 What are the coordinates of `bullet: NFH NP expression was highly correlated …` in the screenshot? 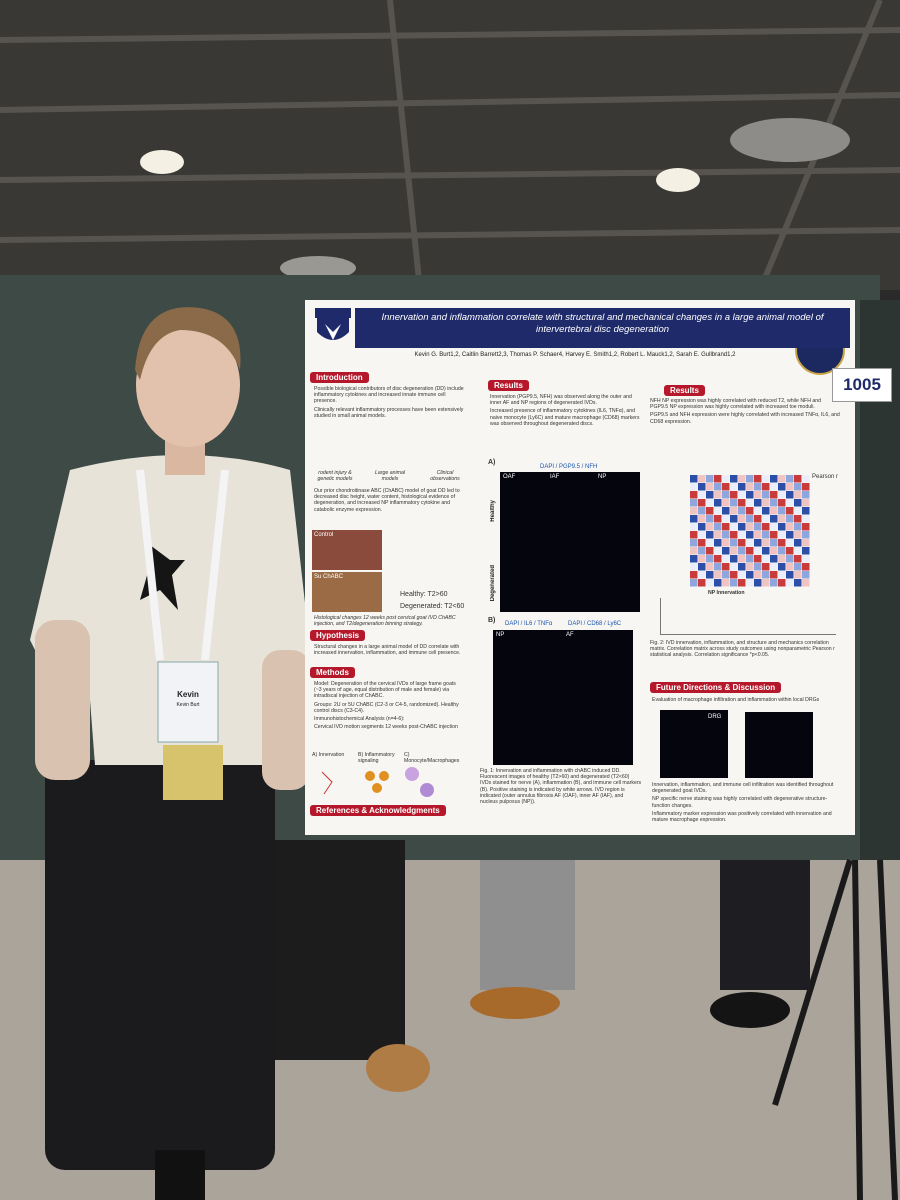 It's located at (736, 404).